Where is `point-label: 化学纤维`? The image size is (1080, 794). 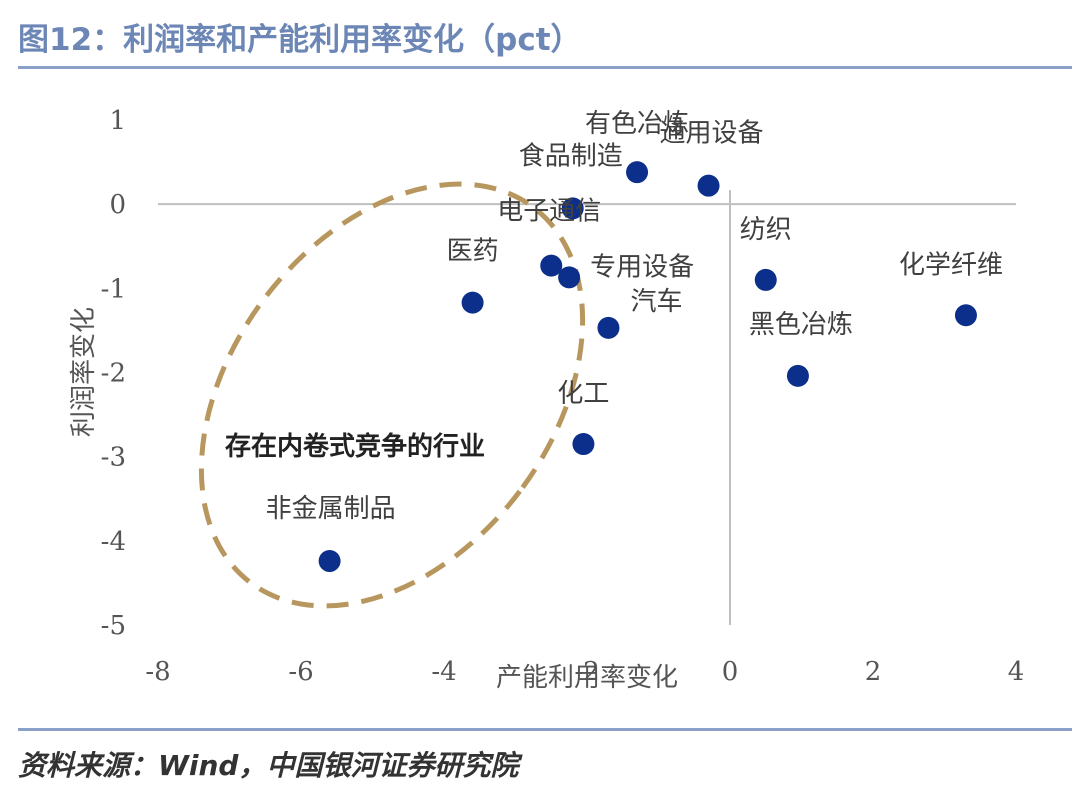
point-label: 化学纤维 is located at coordinates (951, 265).